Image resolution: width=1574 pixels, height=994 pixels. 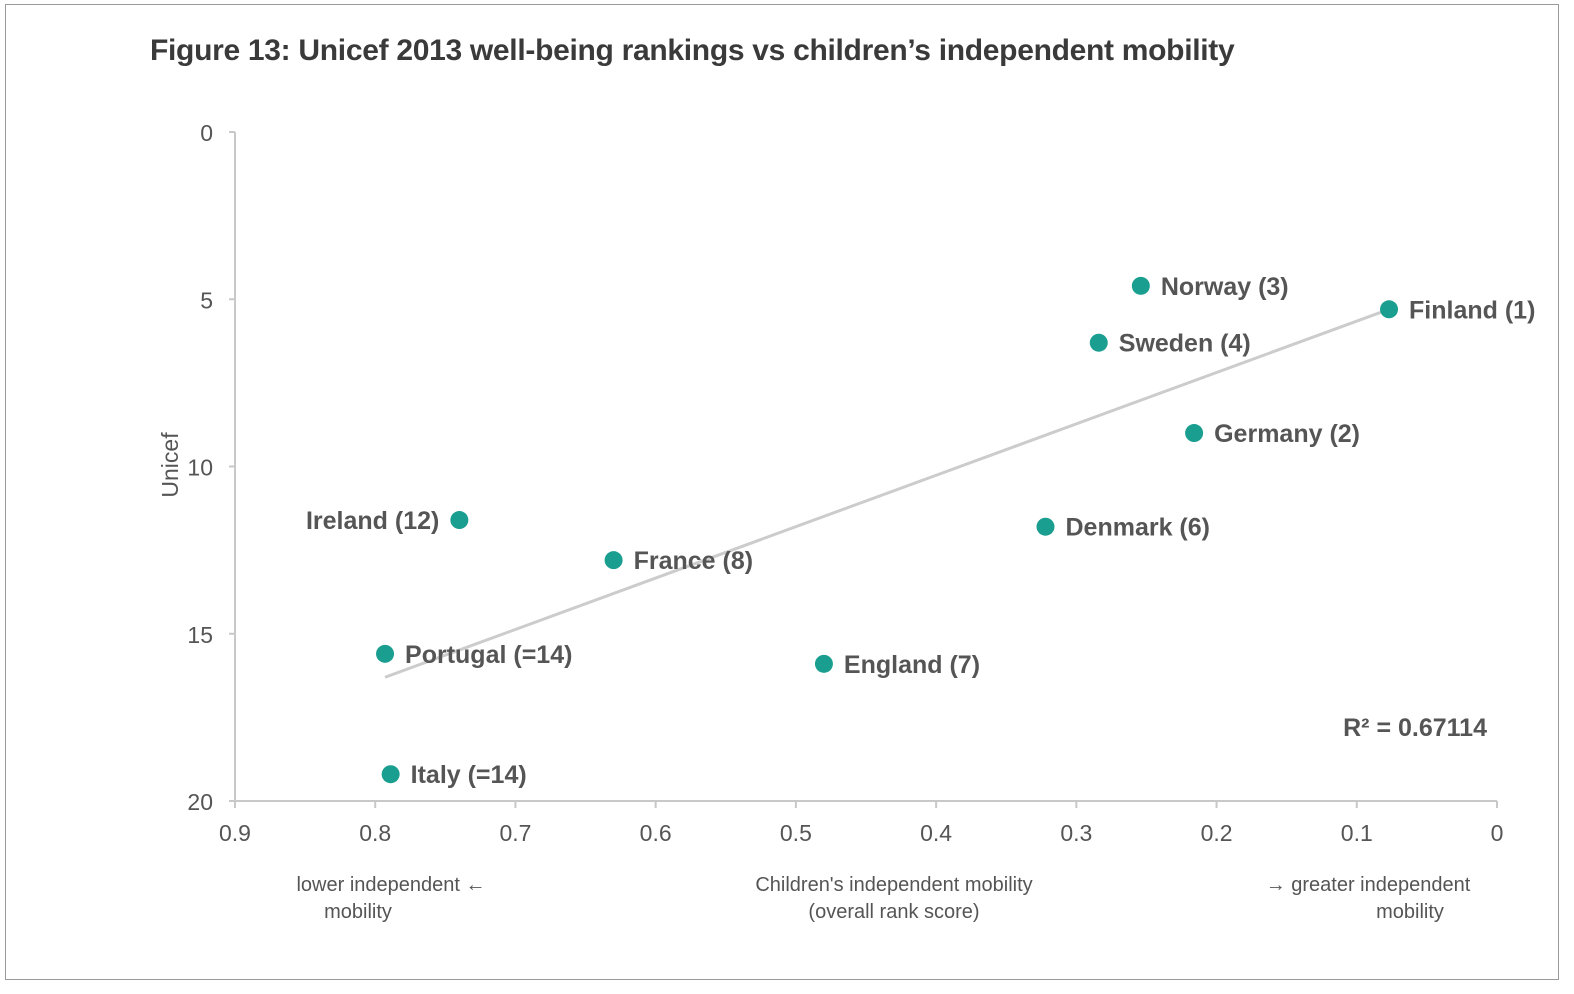 What do you see at coordinates (200, 635) in the screenshot?
I see `y-tick-label: 15` at bounding box center [200, 635].